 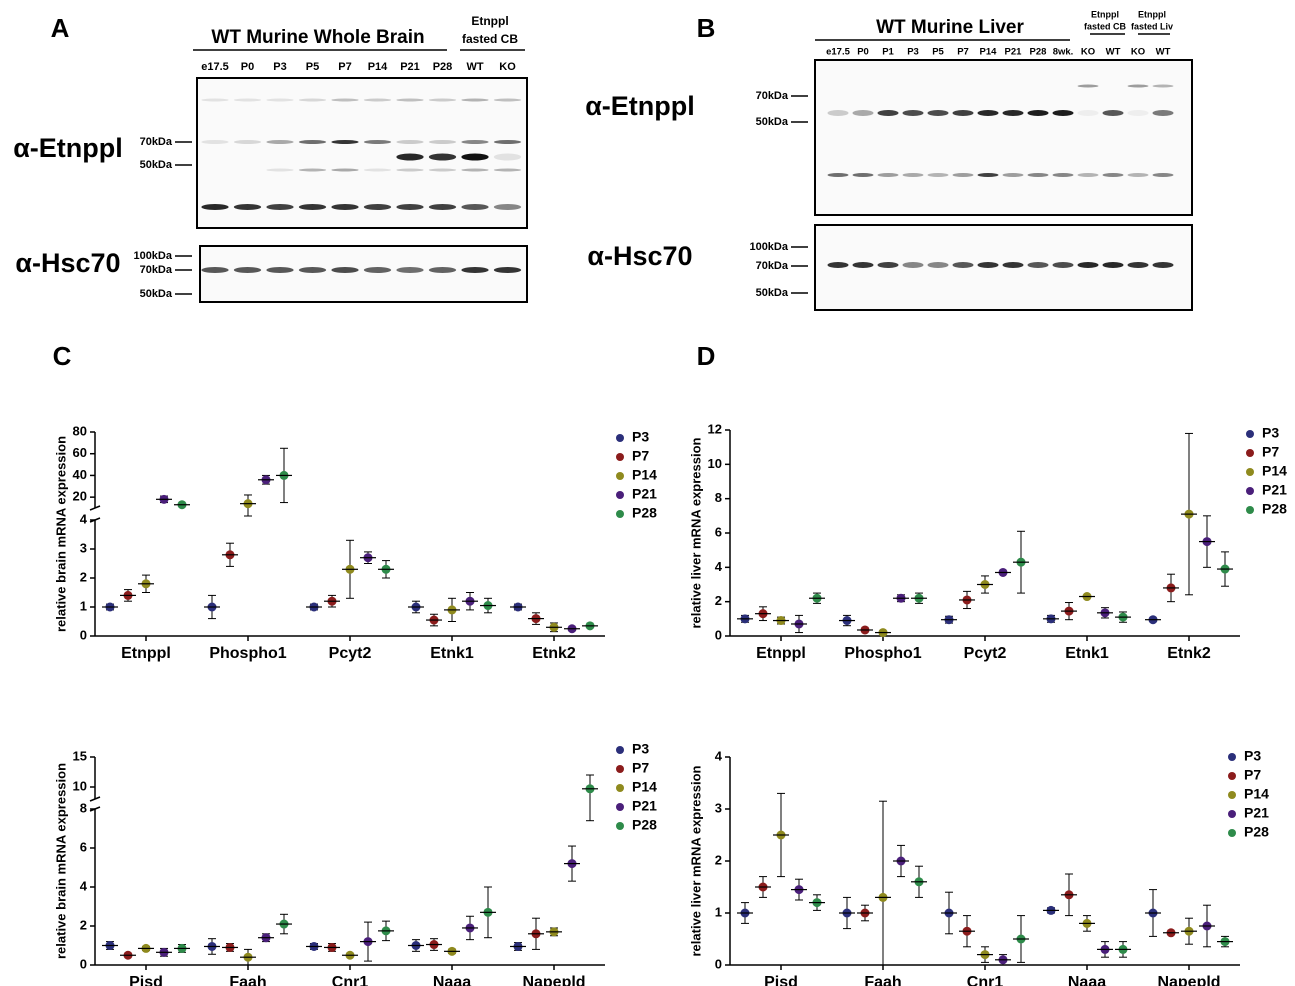 I want to click on antibody-label: α-Hsc70, so click(x=639, y=256).